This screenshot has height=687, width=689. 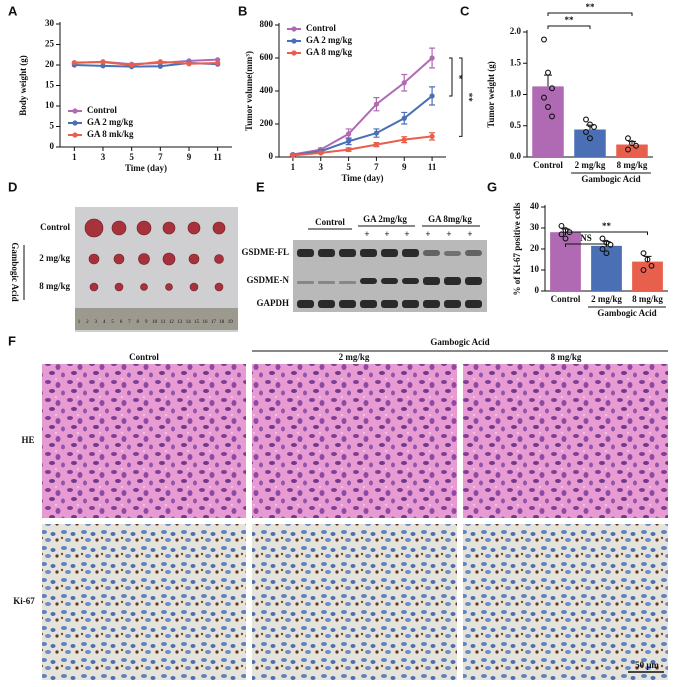 What do you see at coordinates (104, 322) in the screenshot?
I see `ruler-label: 4` at bounding box center [104, 322].